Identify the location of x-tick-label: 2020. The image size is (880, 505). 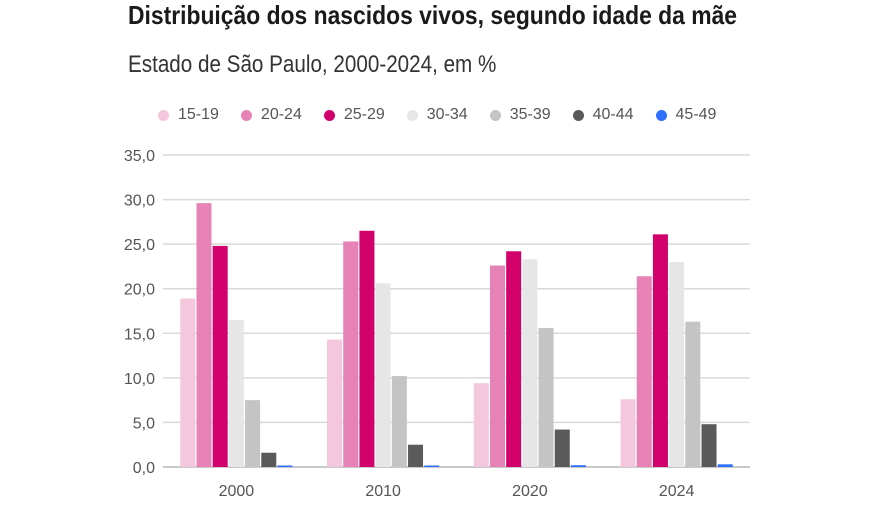
(530, 491).